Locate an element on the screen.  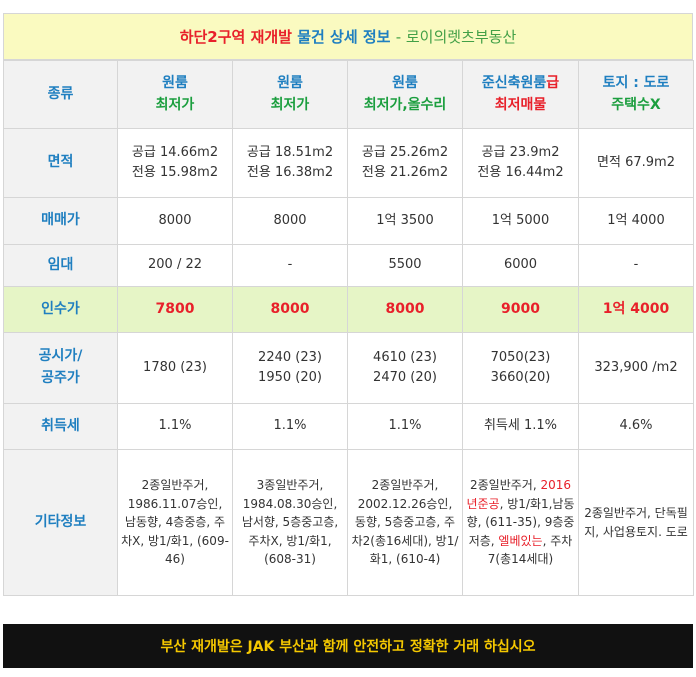
price-line: 323,900 /m2 is located at coordinates (636, 367).